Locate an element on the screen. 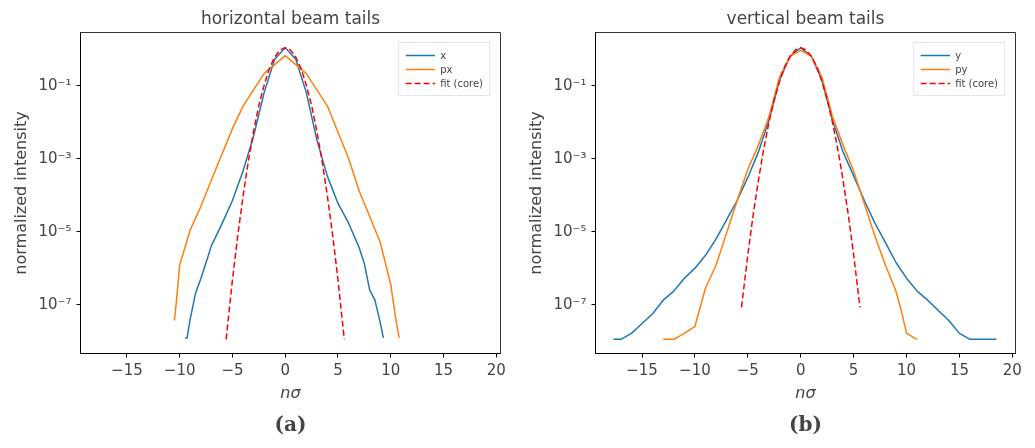 This screenshot has width=1035, height=448. text: (a) is located at coordinates (290, 423).